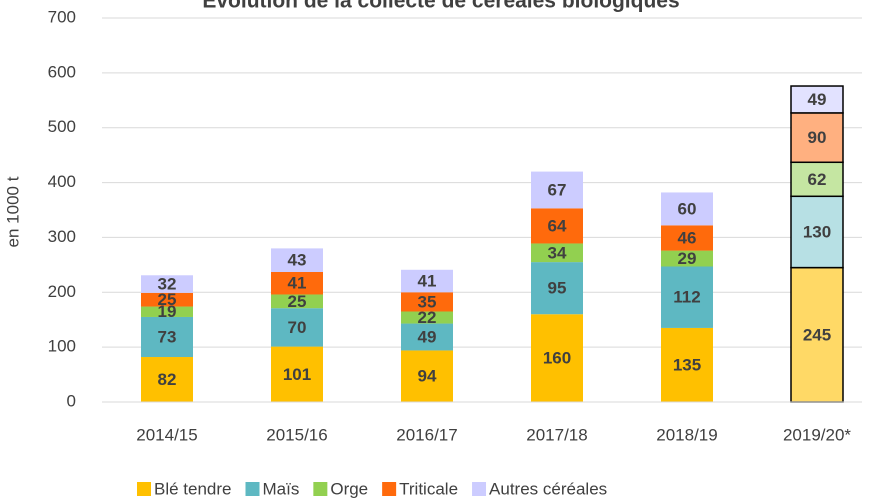 The width and height of the screenshot is (882, 501). I want to click on y-tick-label: 600, so click(62, 71).